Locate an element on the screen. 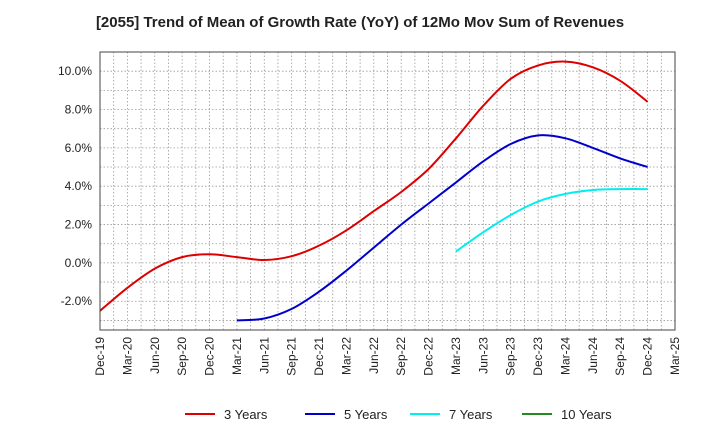 The width and height of the screenshot is (720, 440). y-tick-label: 10.0% is located at coordinates (75, 71).